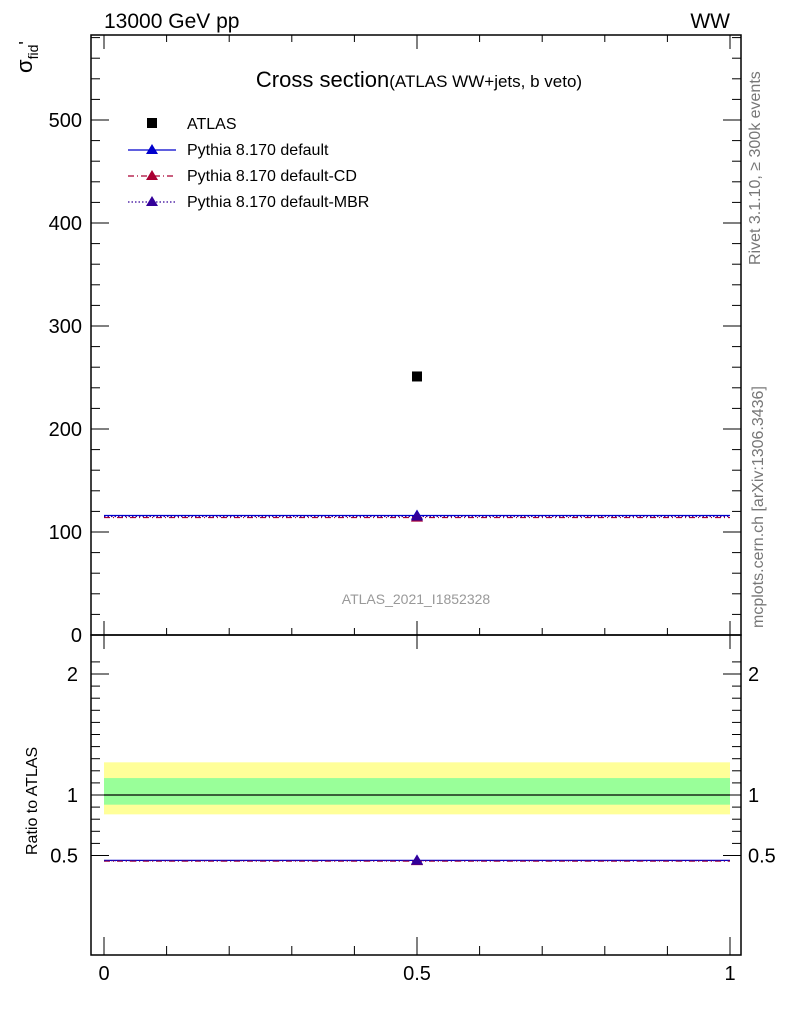  Describe the element at coordinates (417, 446) in the screenshot. I see `main-marks` at that location.